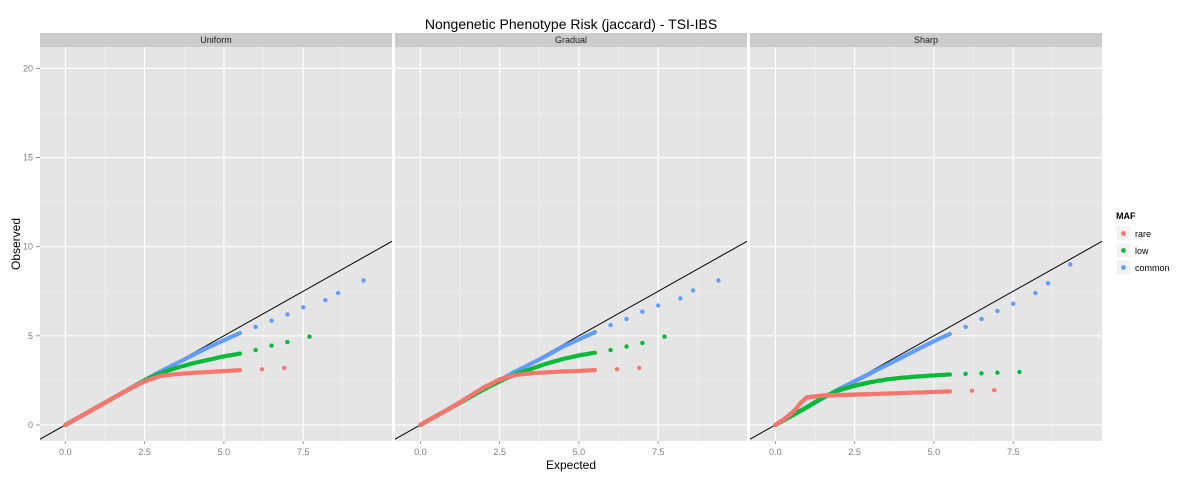 The height and width of the screenshot is (480, 1200). I want to click on legend-label-common: common, so click(1152, 268).